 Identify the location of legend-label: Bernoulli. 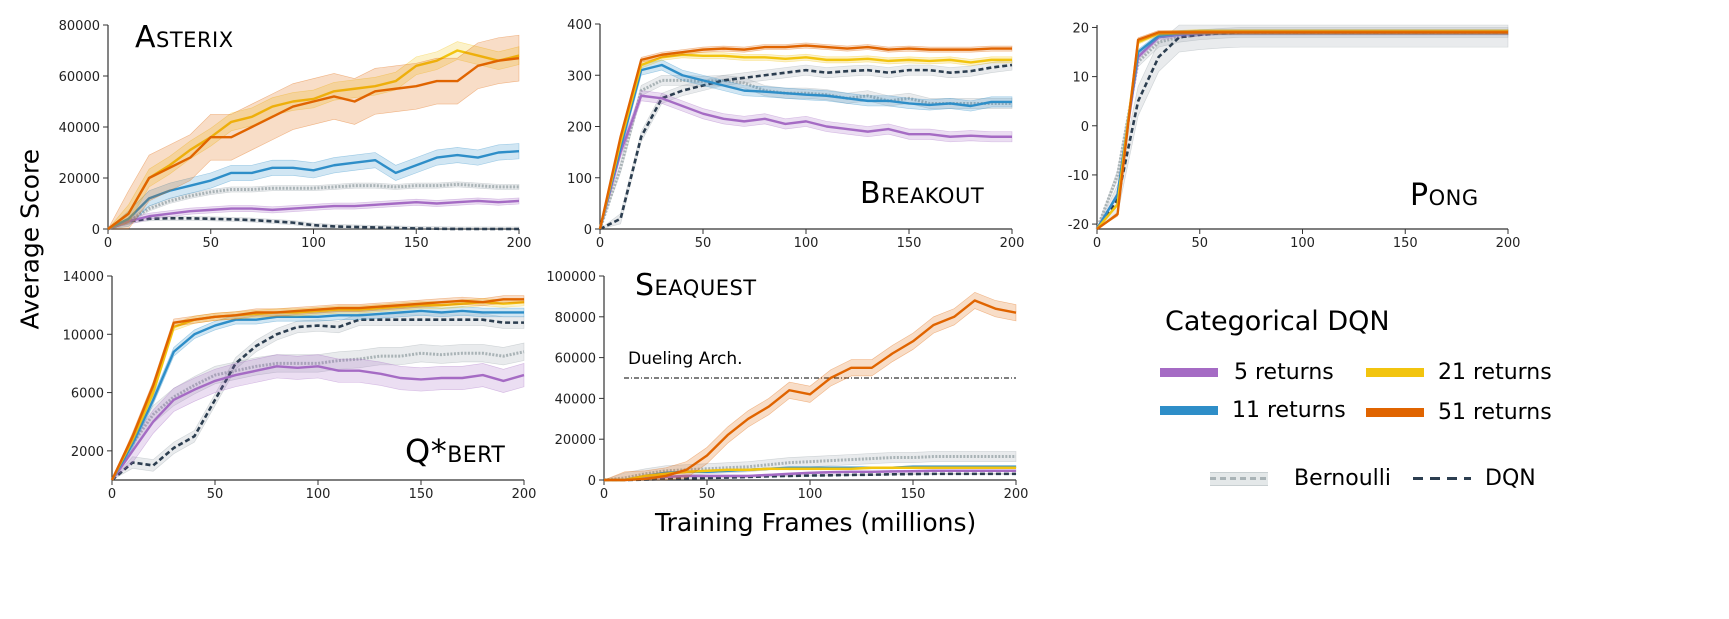
(1342, 478).